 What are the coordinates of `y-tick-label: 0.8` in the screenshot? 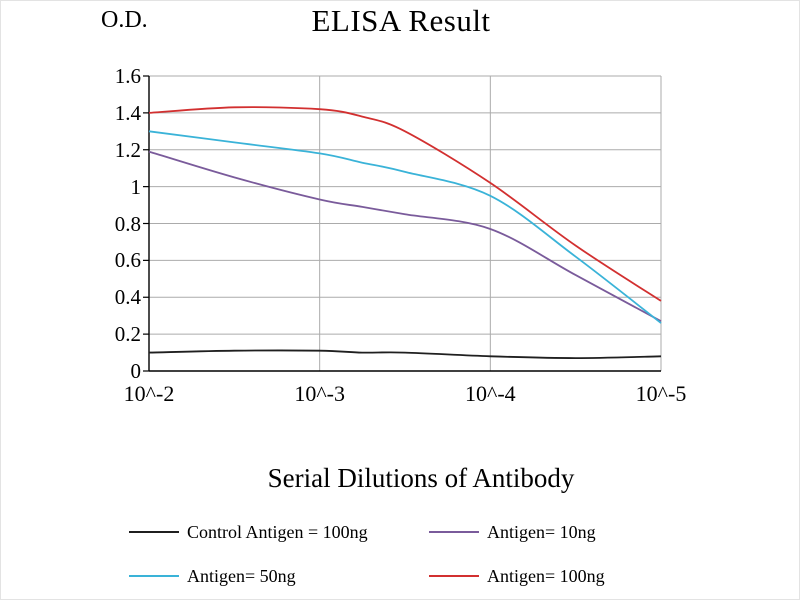 It's located at (127, 223).